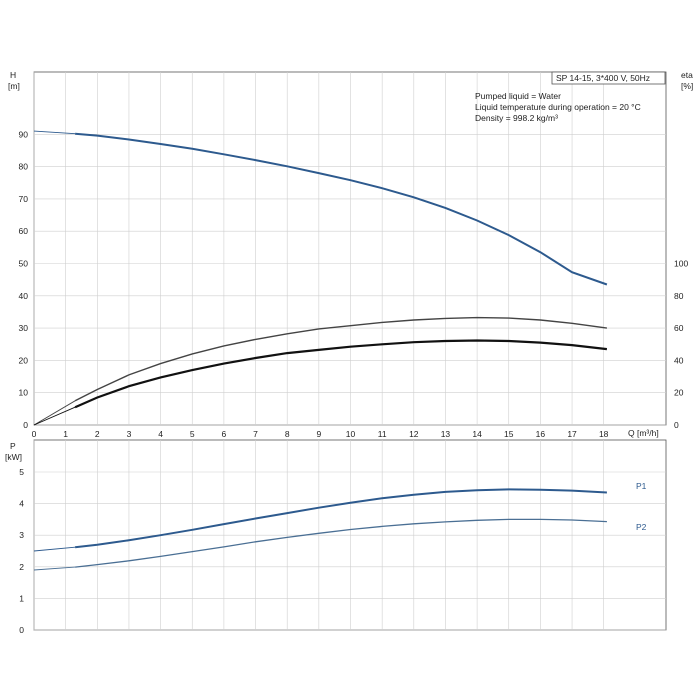  Describe the element at coordinates (54, 416) in the screenshot. I see `top-series-2-extrapolated` at that location.